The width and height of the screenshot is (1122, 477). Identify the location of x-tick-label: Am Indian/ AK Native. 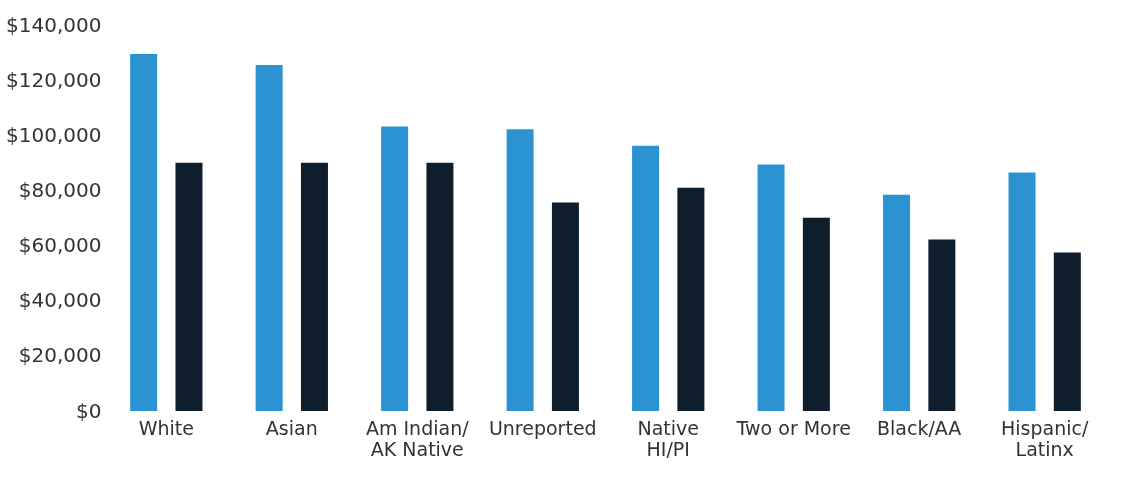
(417, 438).